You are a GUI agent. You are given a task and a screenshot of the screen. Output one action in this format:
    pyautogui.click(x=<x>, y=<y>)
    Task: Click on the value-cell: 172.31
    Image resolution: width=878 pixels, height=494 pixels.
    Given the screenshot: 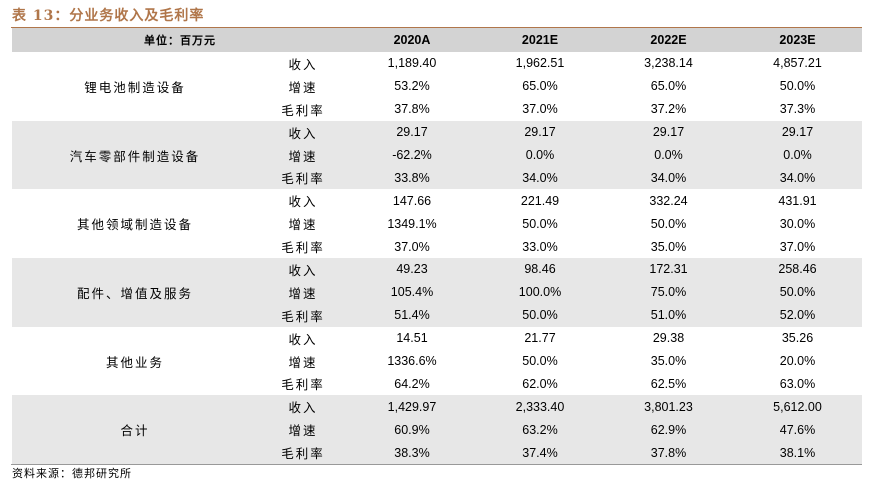 What is the action you would take?
    pyautogui.click(x=668, y=269)
    